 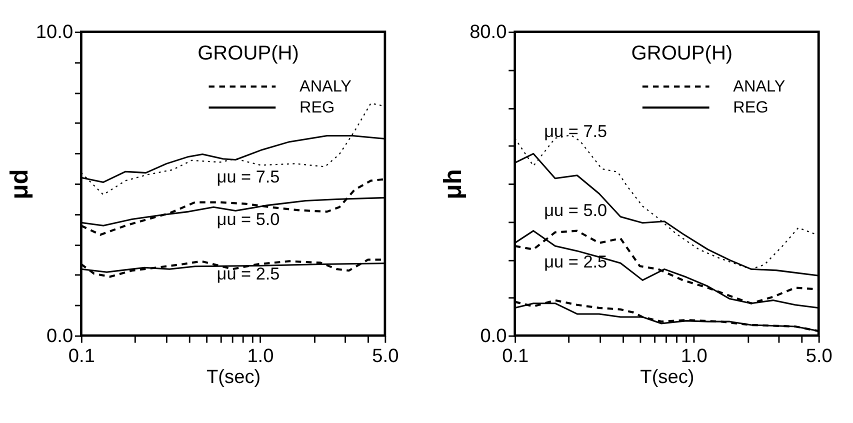 I want to click on y-tick-label: 80.0, so click(x=488, y=33).